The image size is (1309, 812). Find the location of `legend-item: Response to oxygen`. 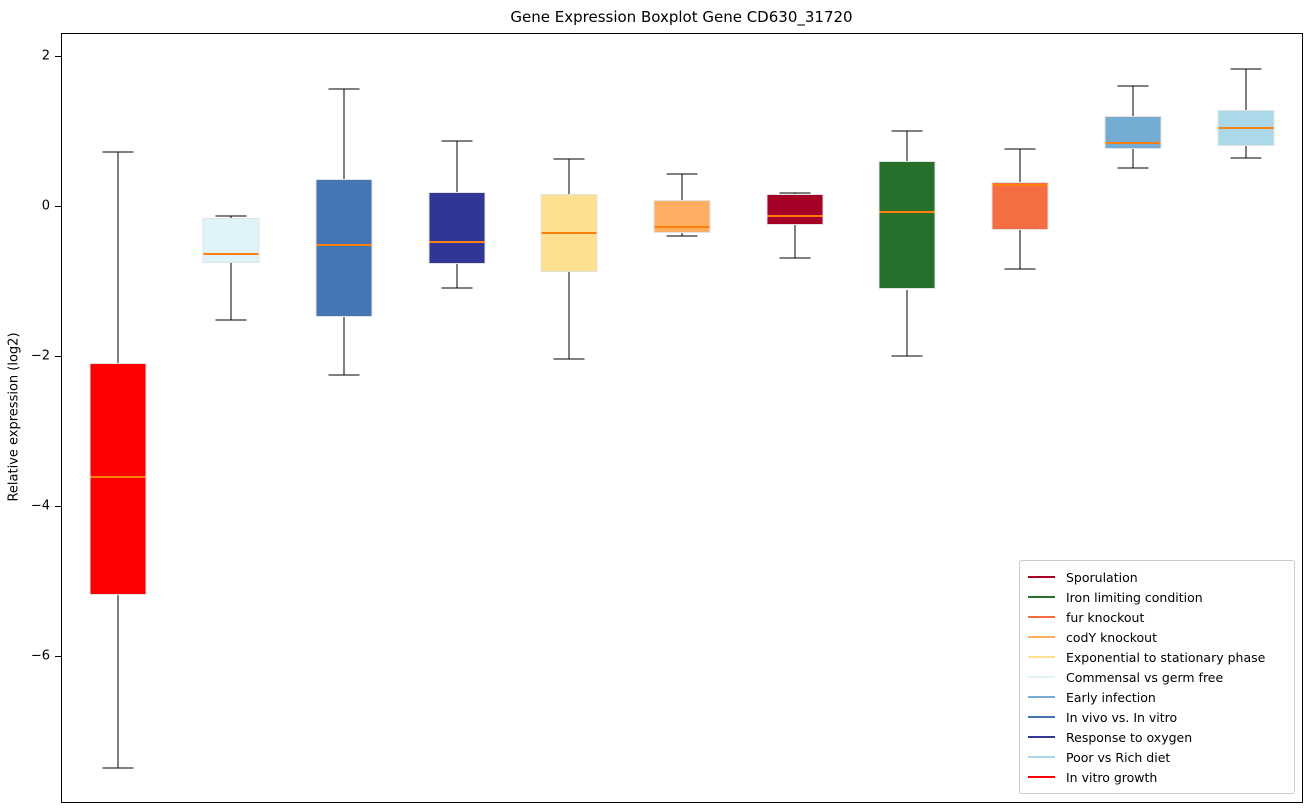

legend-item: Response to oxygen is located at coordinates (1157, 737).